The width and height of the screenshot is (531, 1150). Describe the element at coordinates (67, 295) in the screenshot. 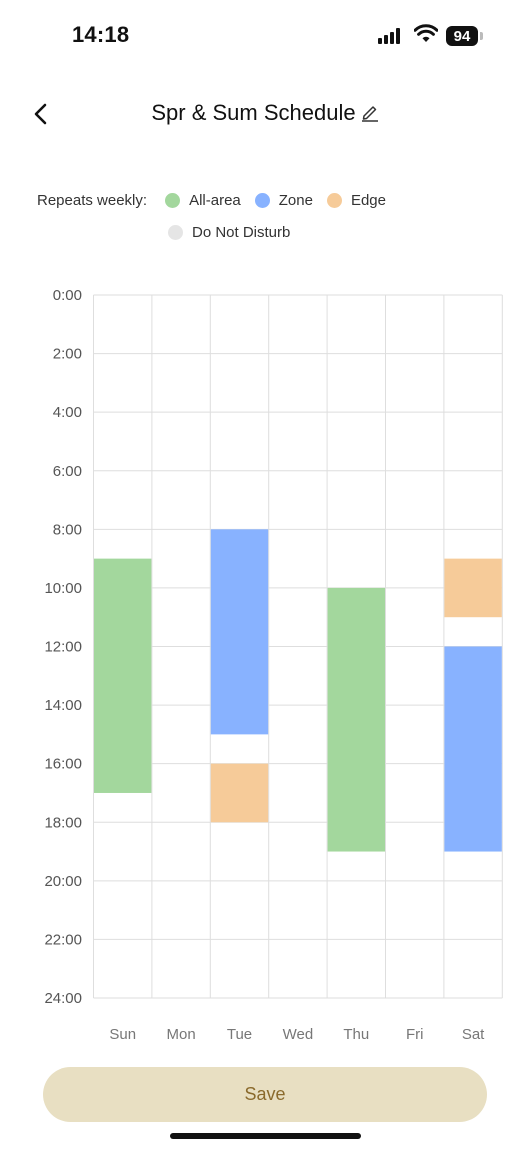

I see `y-tick-label: 0:00` at that location.